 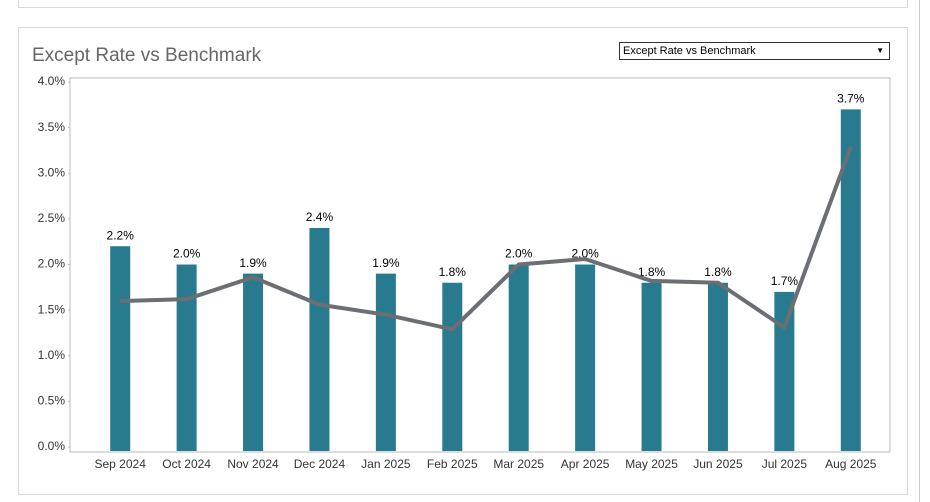 I want to click on x-tick-label: Oct 2024, so click(x=186, y=464).